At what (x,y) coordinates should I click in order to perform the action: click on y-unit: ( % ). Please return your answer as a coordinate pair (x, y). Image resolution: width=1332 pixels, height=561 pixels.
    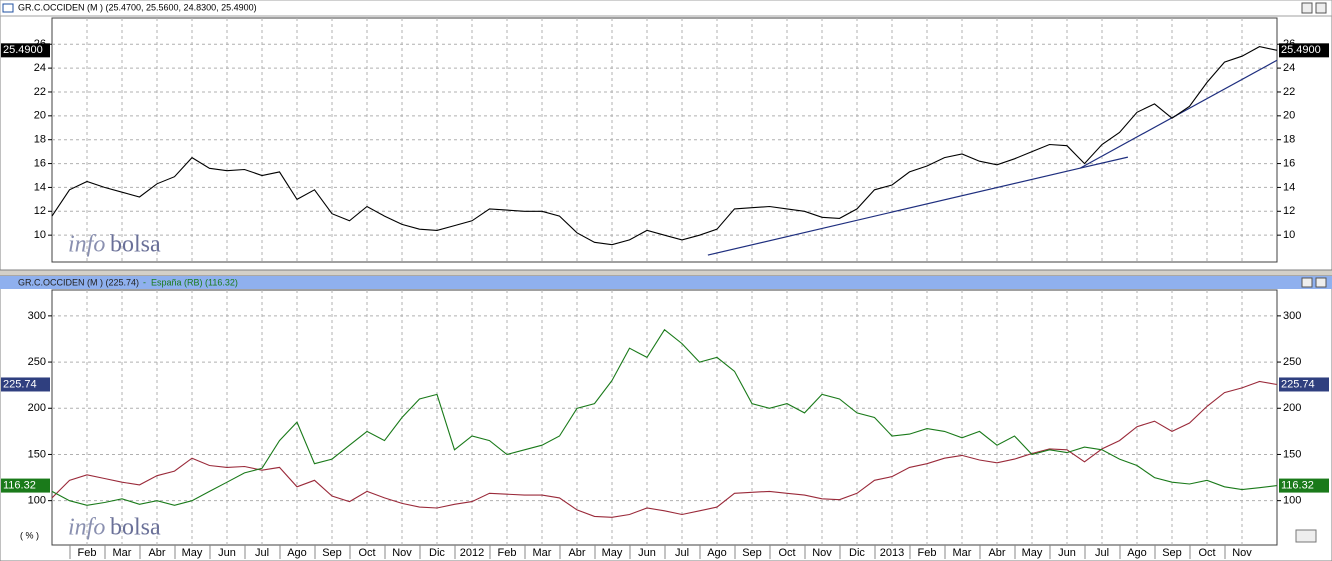
    Looking at the image, I should click on (29, 535).